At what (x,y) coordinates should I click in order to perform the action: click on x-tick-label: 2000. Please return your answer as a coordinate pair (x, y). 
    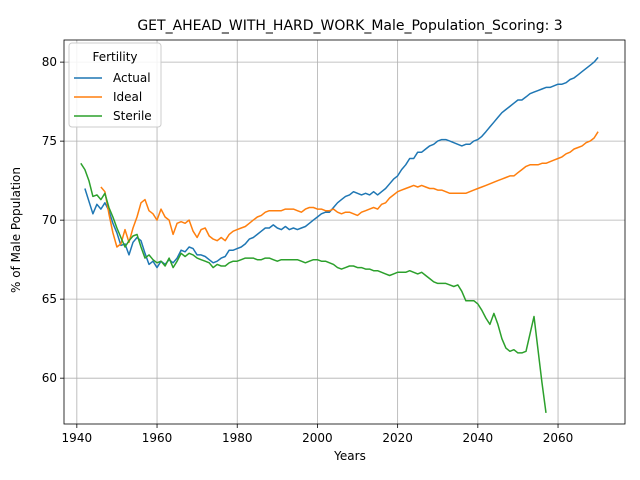
    Looking at the image, I should click on (317, 438).